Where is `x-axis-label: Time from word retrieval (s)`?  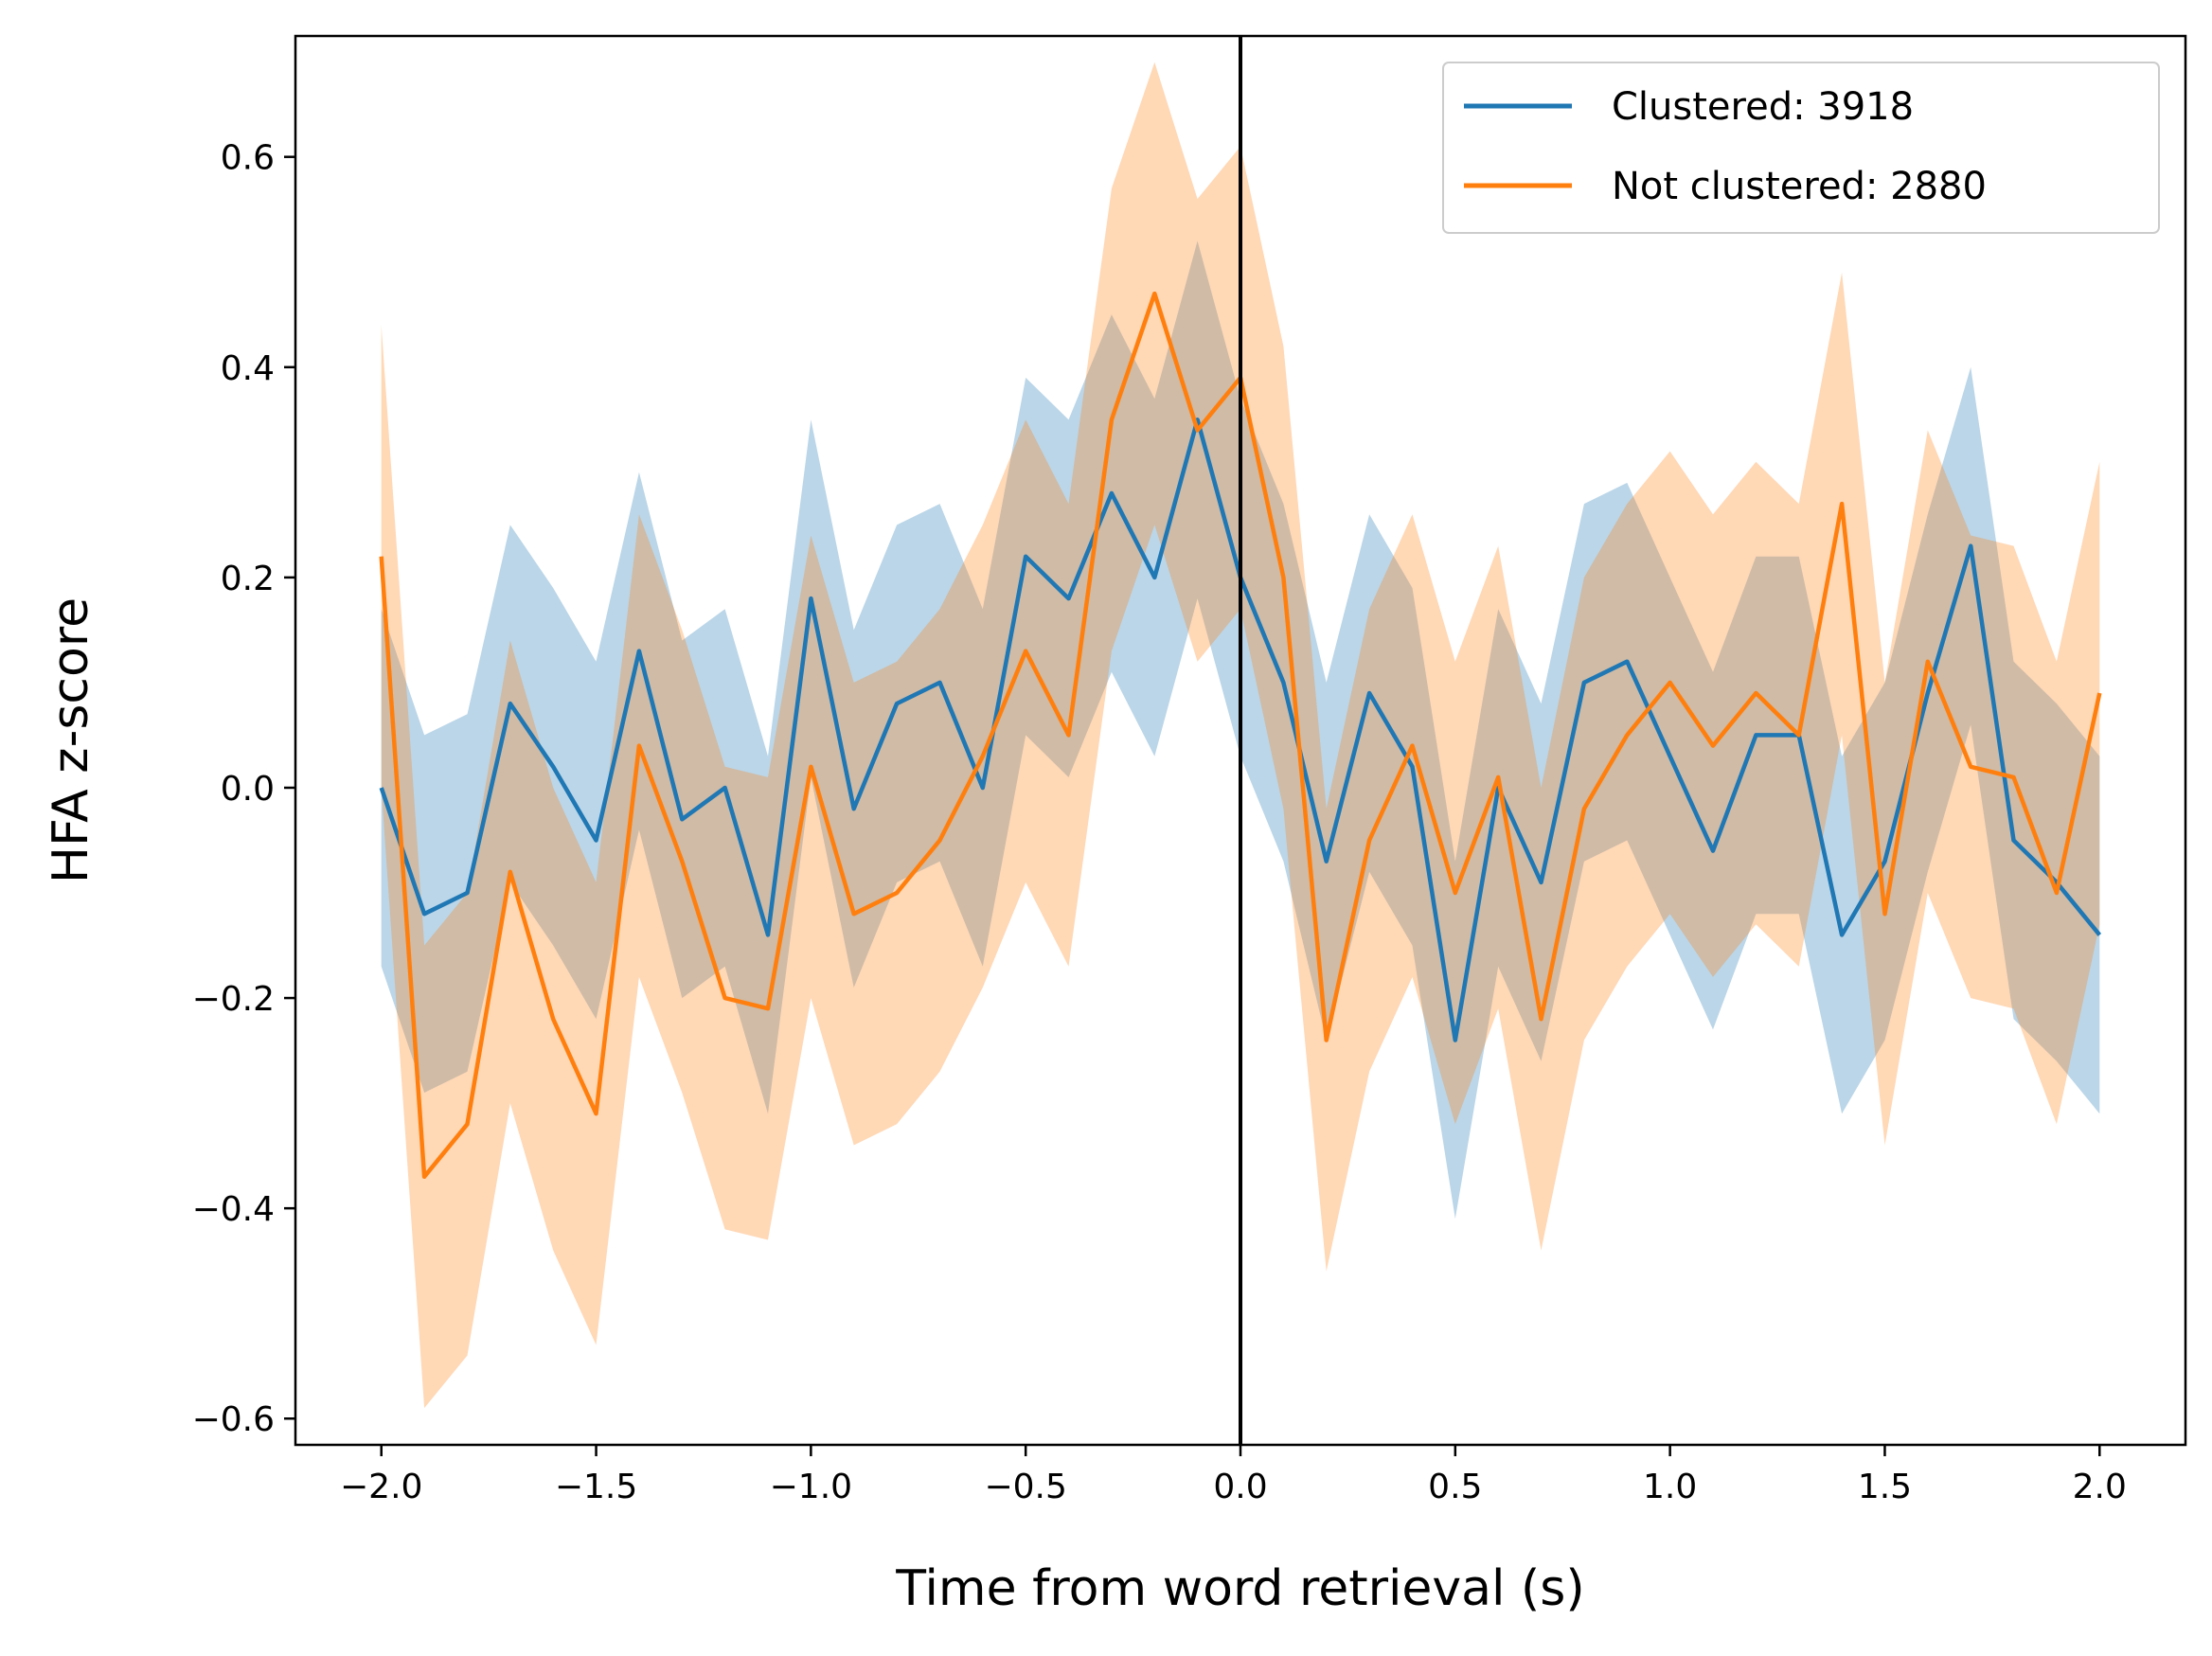 x-axis-label: Time from word retrieval (s) is located at coordinates (1239, 1588).